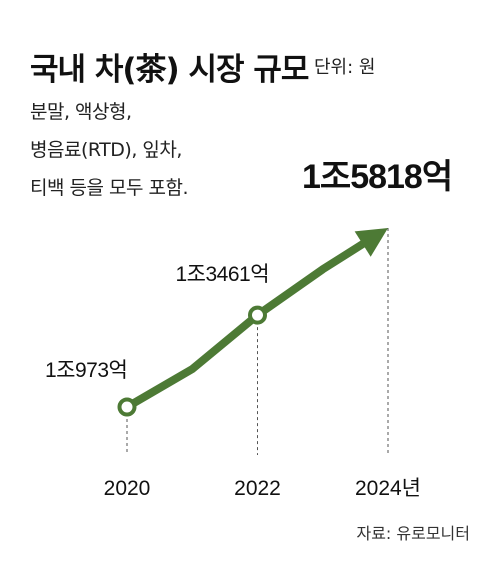  Describe the element at coordinates (257, 488) in the screenshot. I see `x-tick-label-2022: 2022` at that location.